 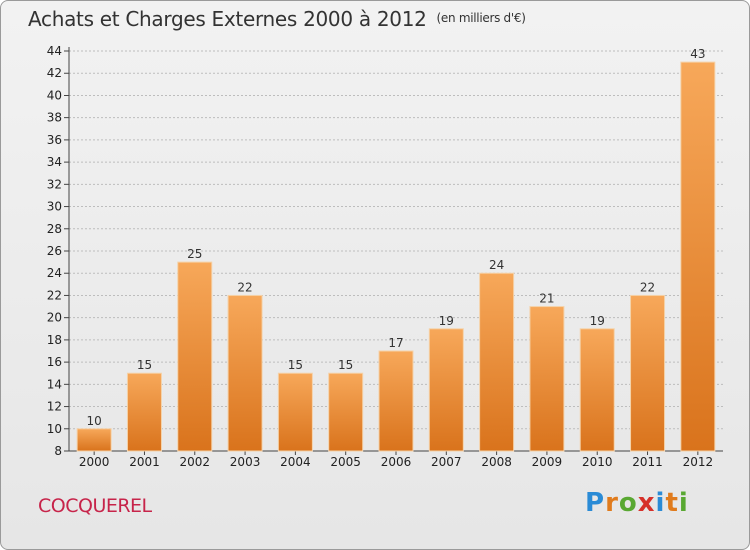 What do you see at coordinates (647, 287) in the screenshot?
I see `data-label-2011: 22` at bounding box center [647, 287].